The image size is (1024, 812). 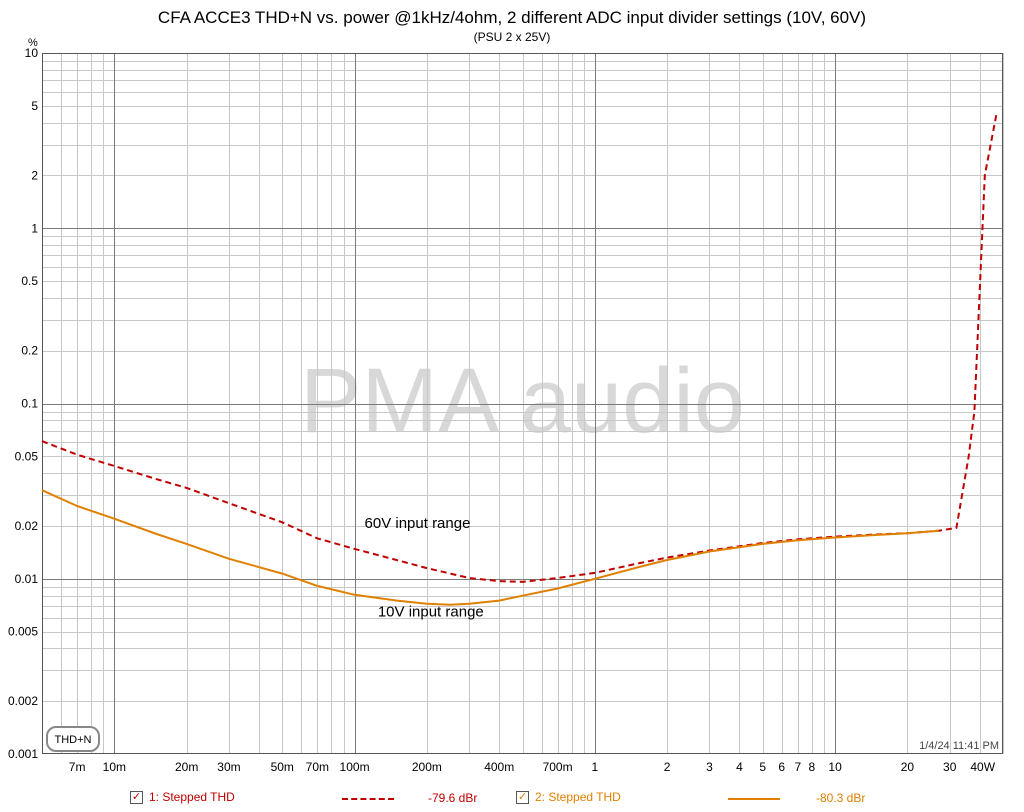 What do you see at coordinates (558, 767) in the screenshot?
I see `x-tick-label: 700m` at bounding box center [558, 767].